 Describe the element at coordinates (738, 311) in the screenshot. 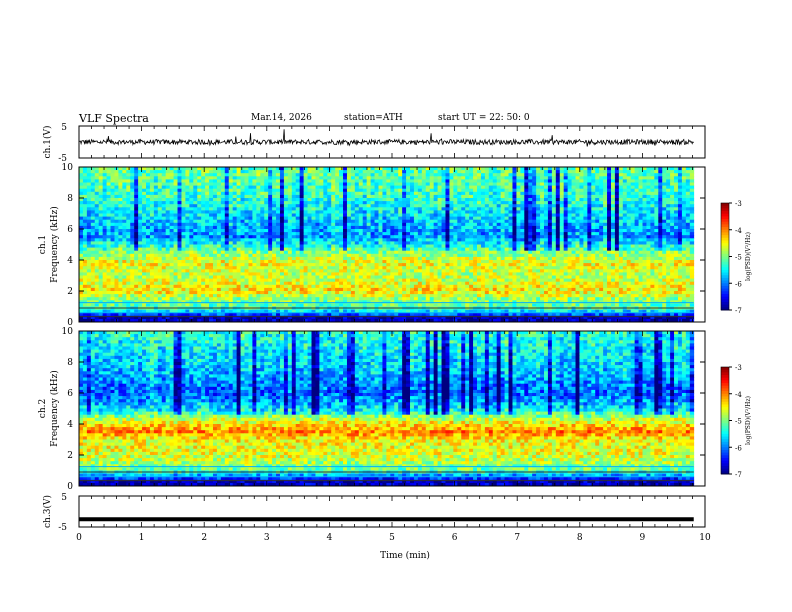

I see `ch1-spectrogram-colorbar-tick-label: -7` at that location.